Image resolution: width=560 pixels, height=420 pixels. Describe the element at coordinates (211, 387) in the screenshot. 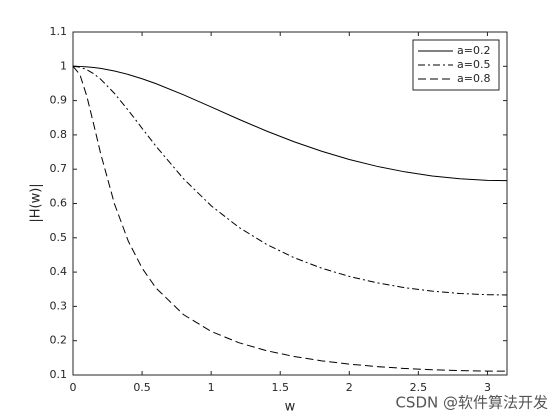

I see `x-tick-label: 1` at that location.